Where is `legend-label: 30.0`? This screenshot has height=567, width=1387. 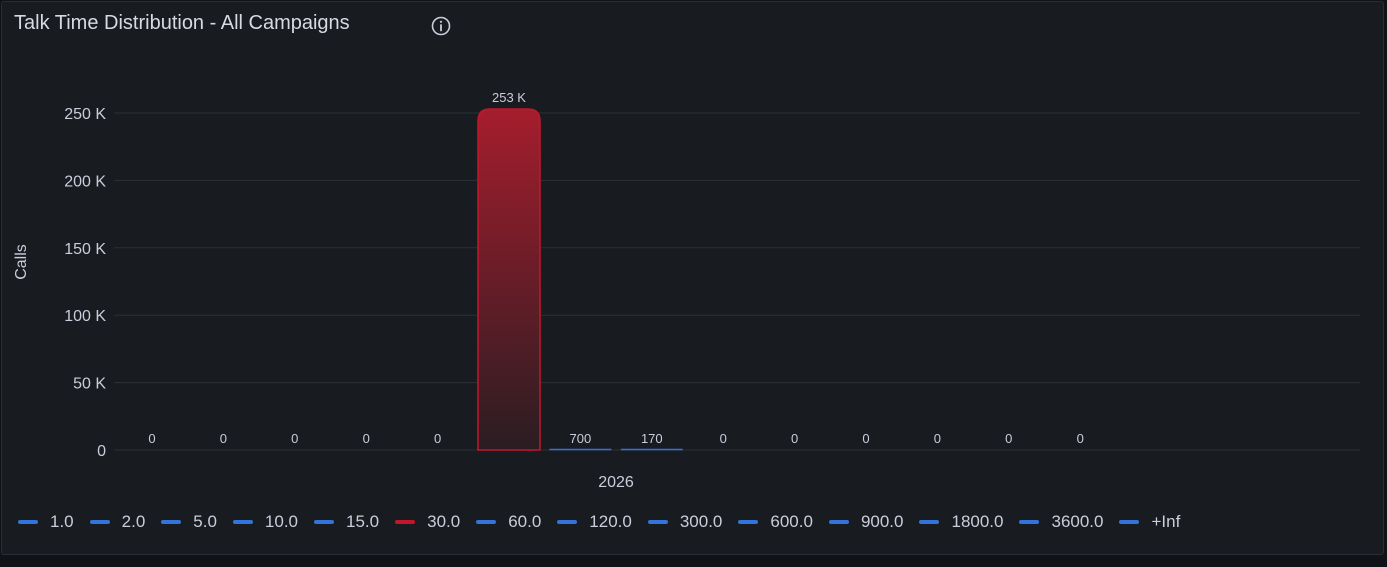 legend-label: 30.0 is located at coordinates (444, 521).